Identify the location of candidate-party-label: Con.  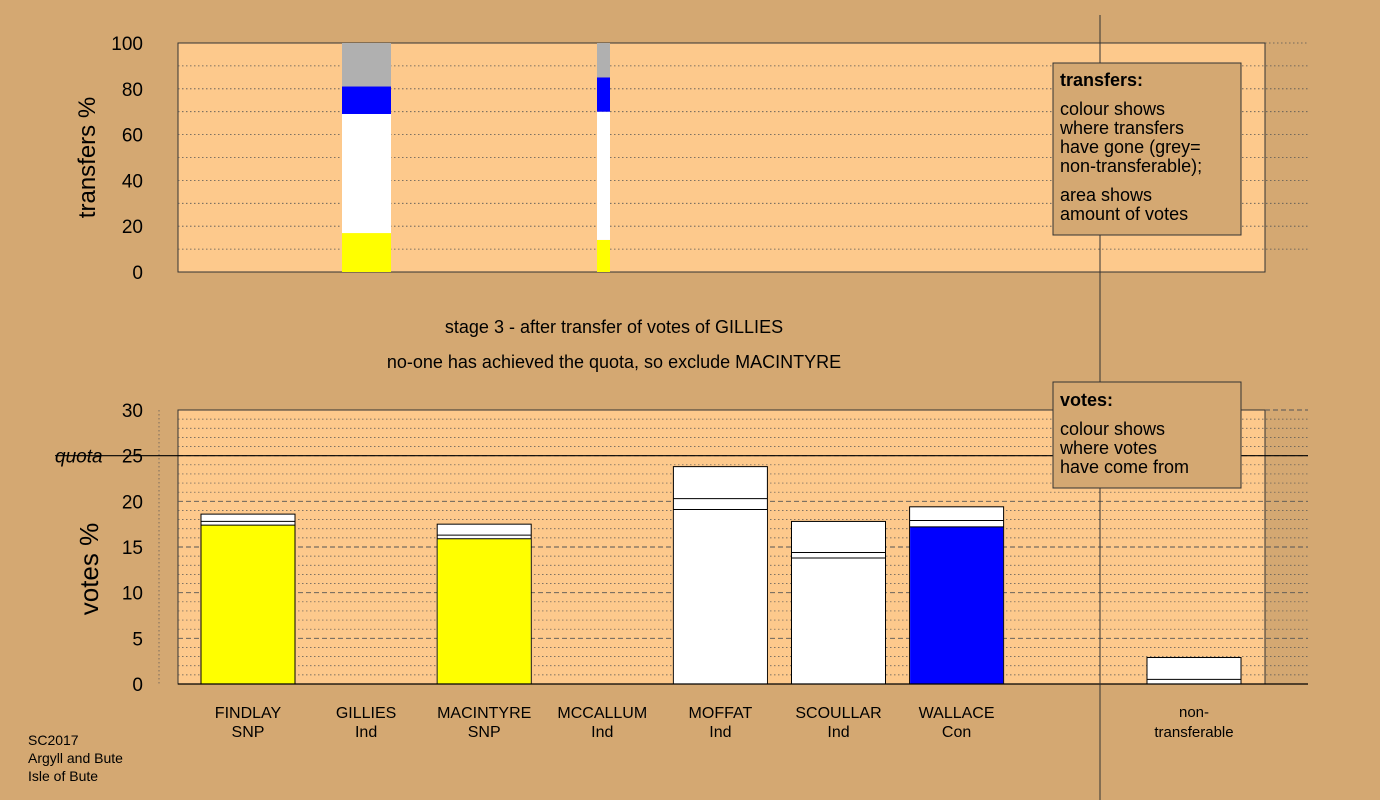
(956, 732).